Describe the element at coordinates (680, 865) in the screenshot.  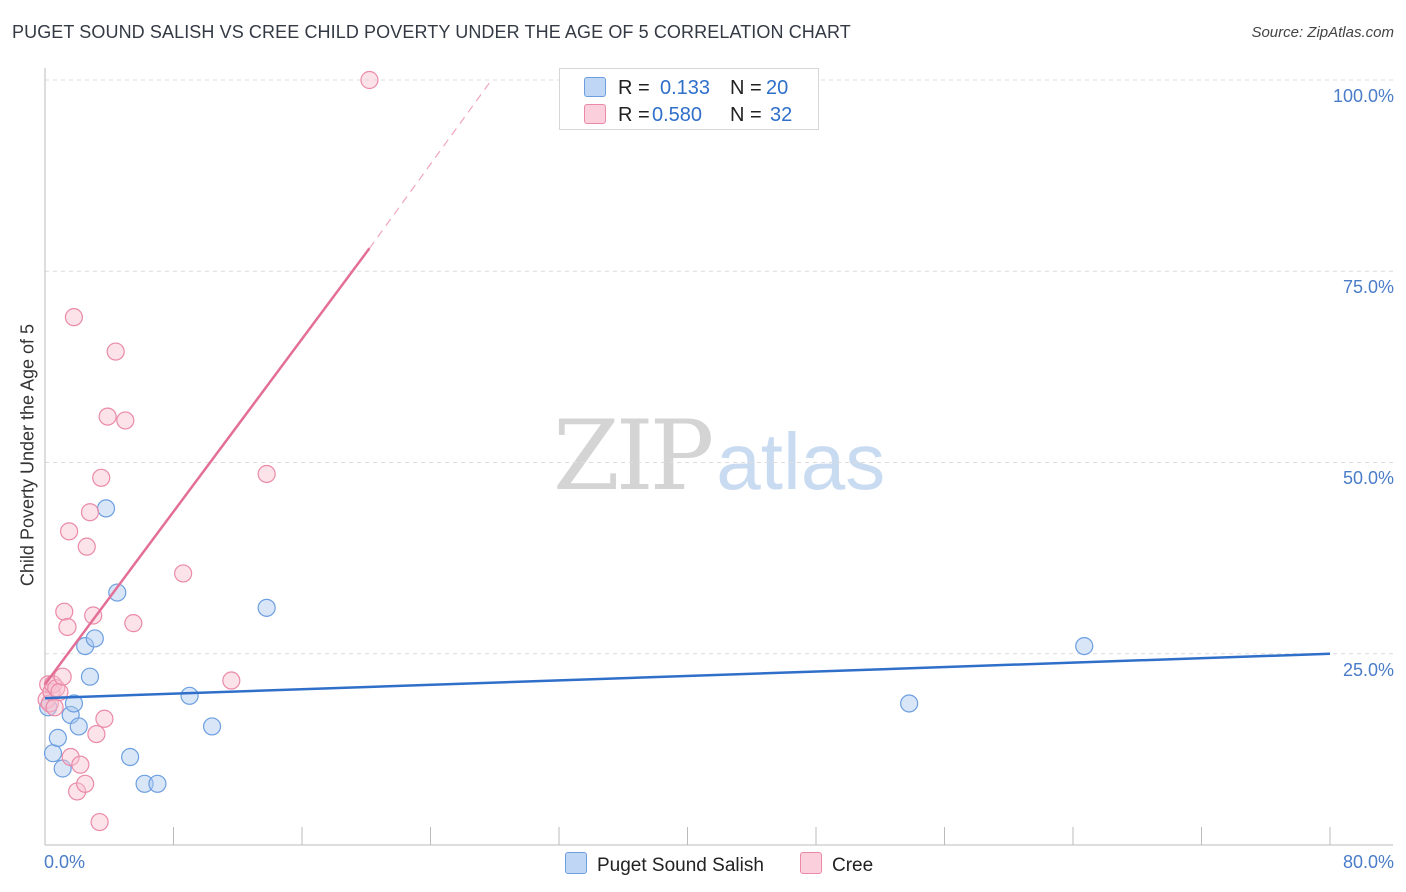
I see `bottom-legend-label-salish: Puget Sound Salish` at that location.